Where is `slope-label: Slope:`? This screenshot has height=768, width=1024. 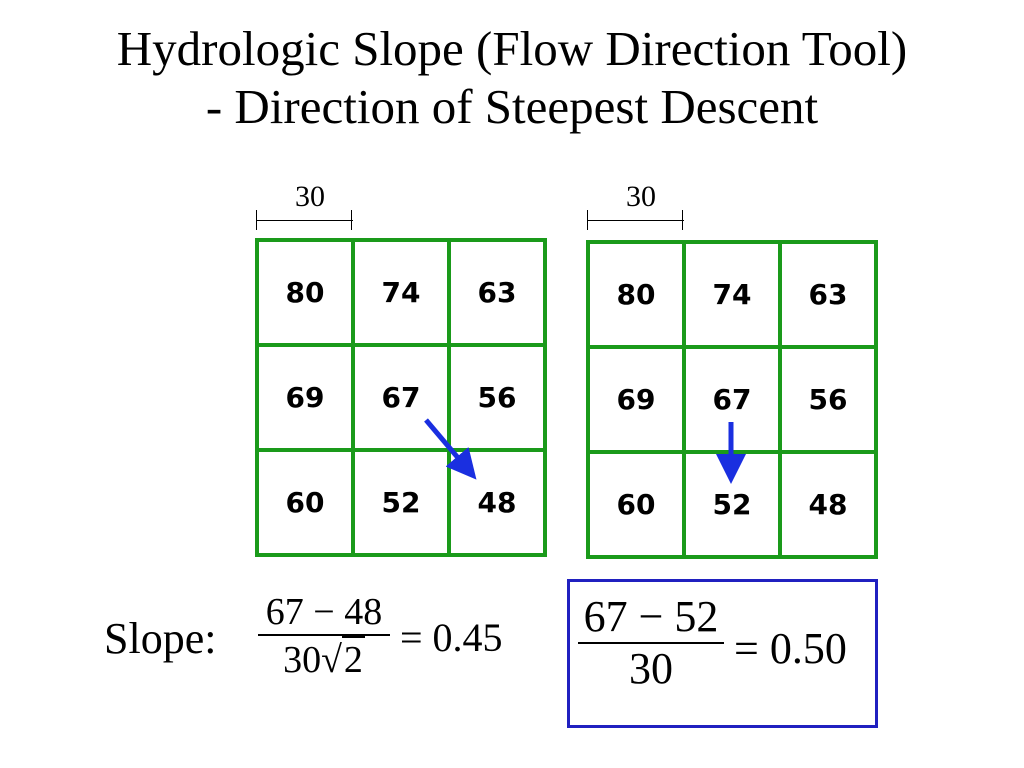 slope-label: Slope: is located at coordinates (160, 638).